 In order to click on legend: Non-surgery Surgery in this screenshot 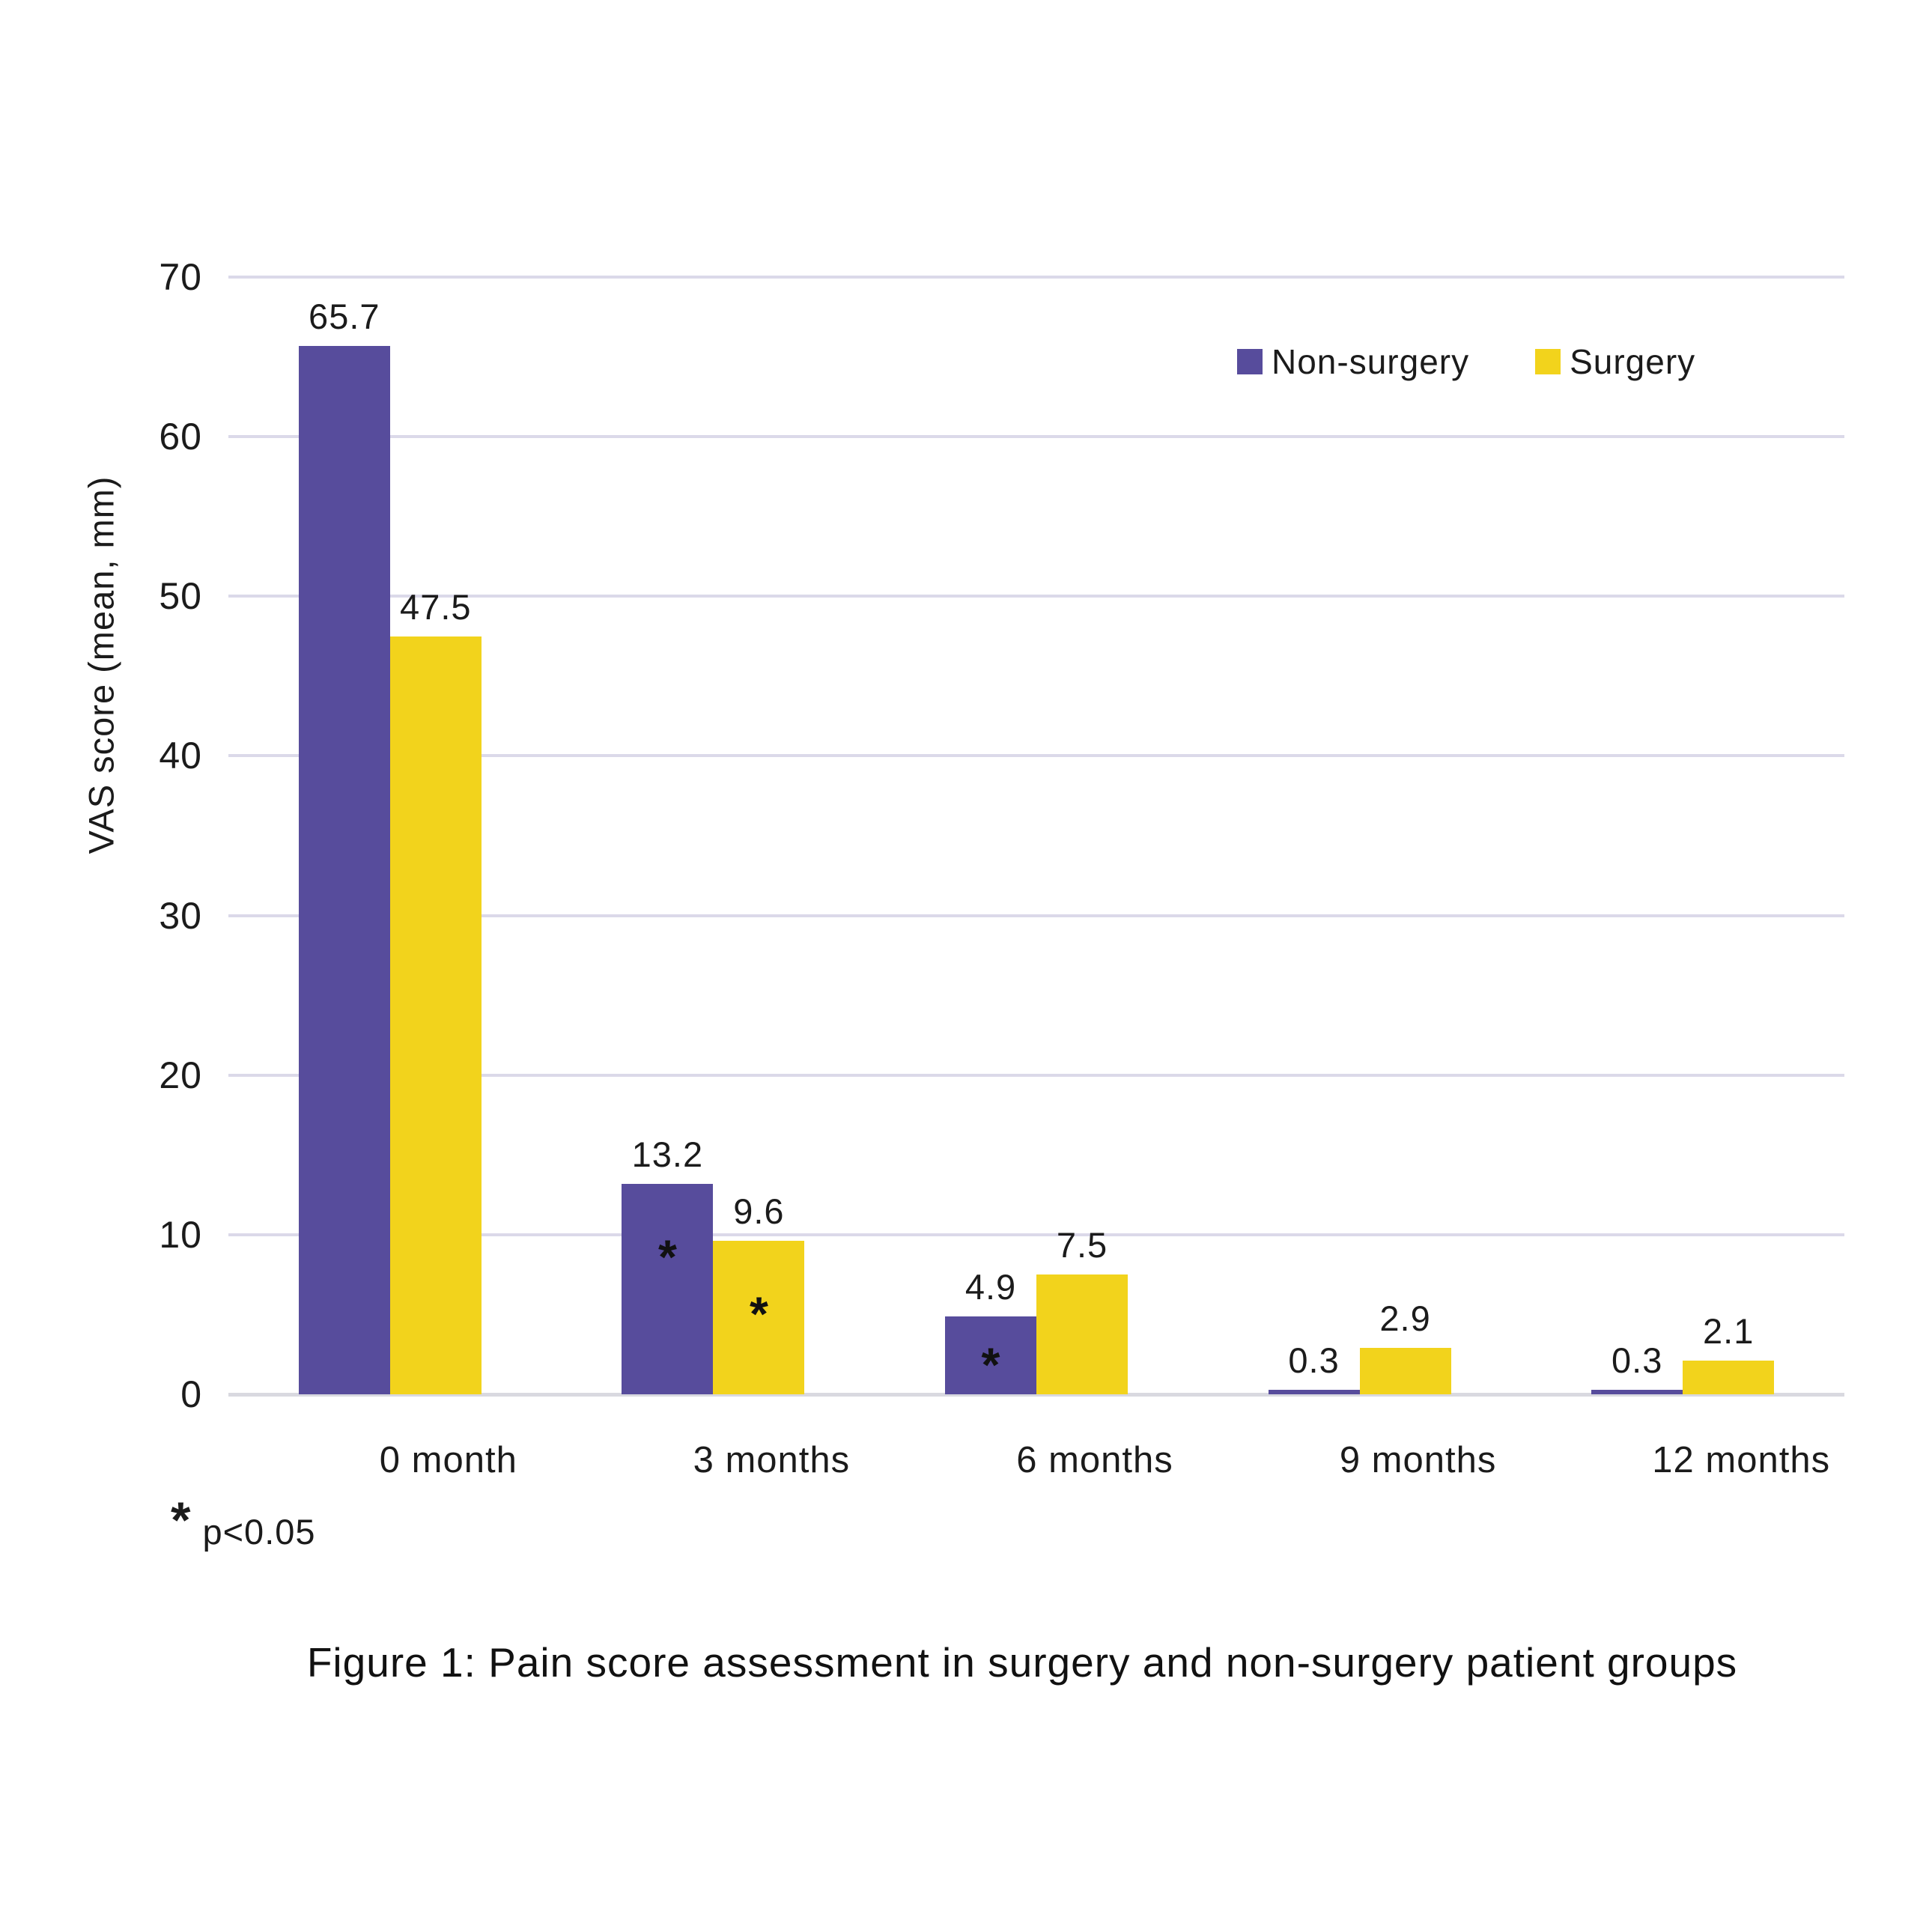, I will do `click(1466, 361)`.